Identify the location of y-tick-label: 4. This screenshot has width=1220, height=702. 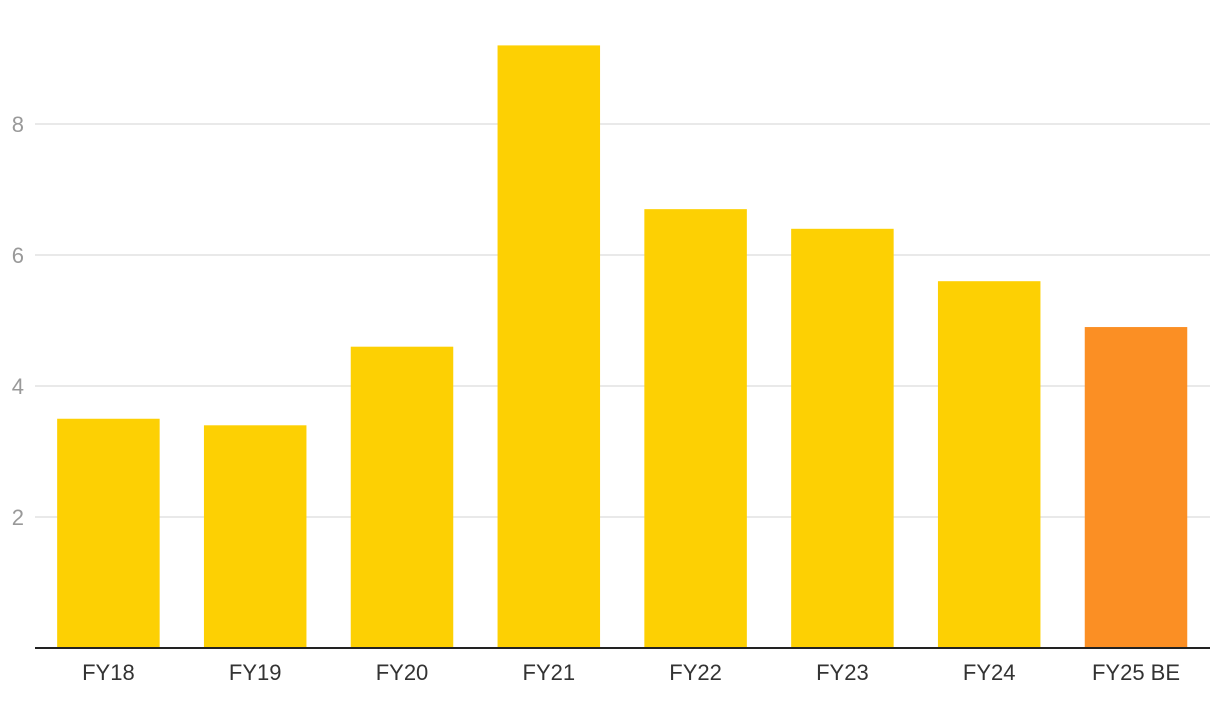
(18, 386).